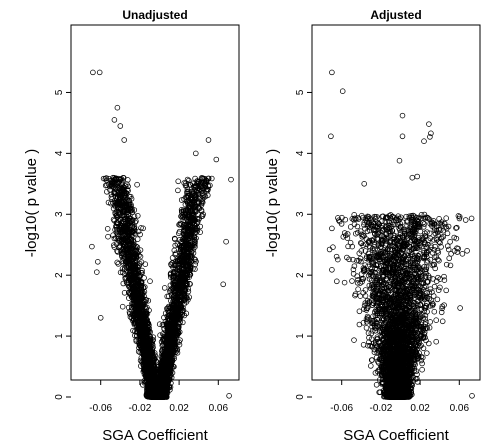 This screenshot has width=482, height=446. I want to click on y-axis-unadjusted: 0 1 2 3 4 5, so click(62, 244).